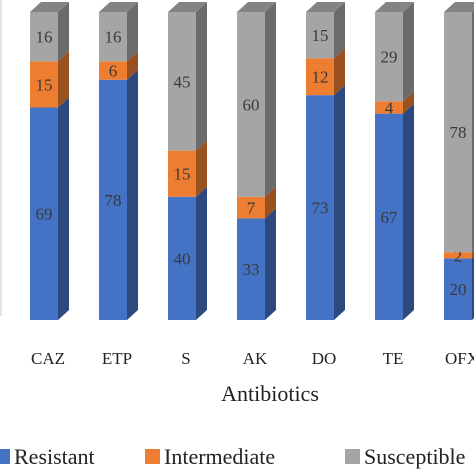  Describe the element at coordinates (414, 456) in the screenshot. I see `legend-label: Susceptible` at that location.